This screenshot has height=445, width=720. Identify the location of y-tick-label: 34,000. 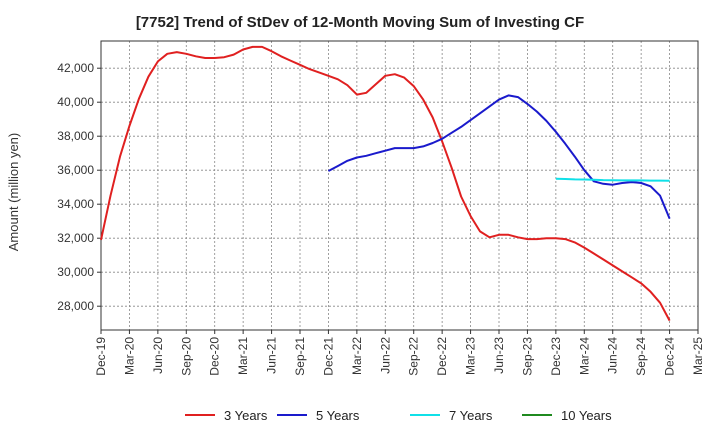
(75, 204).